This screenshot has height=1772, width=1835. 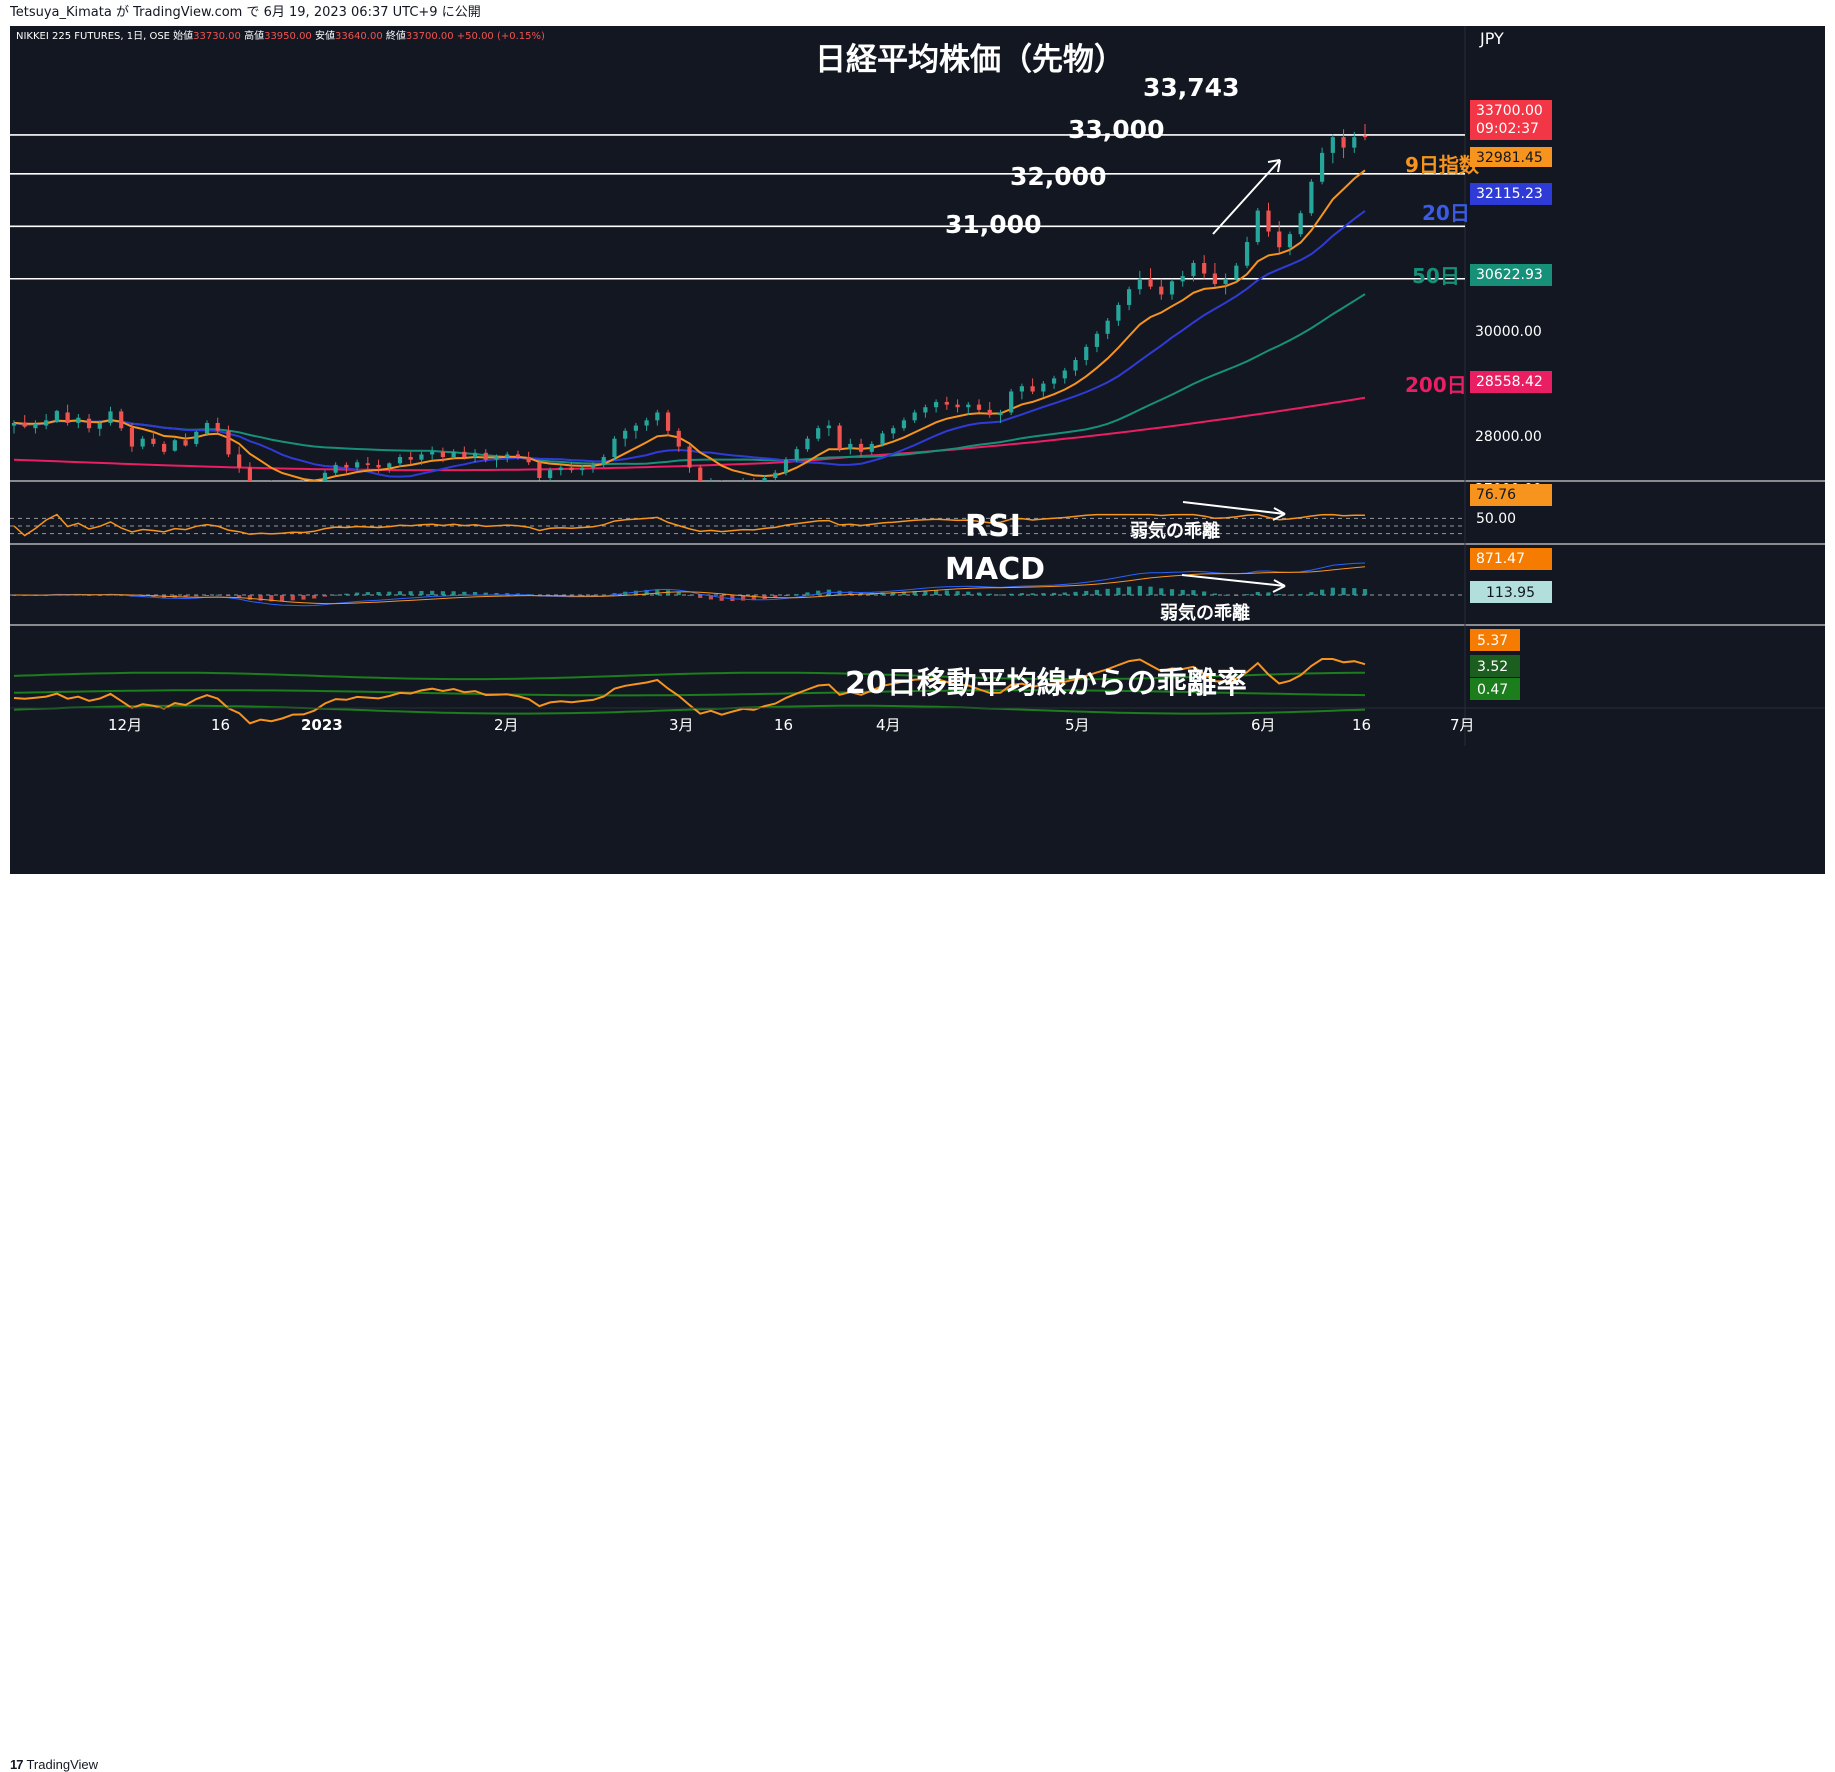 What do you see at coordinates (970, 60) in the screenshot?
I see `chart-title: 日経平均株価（先物）` at bounding box center [970, 60].